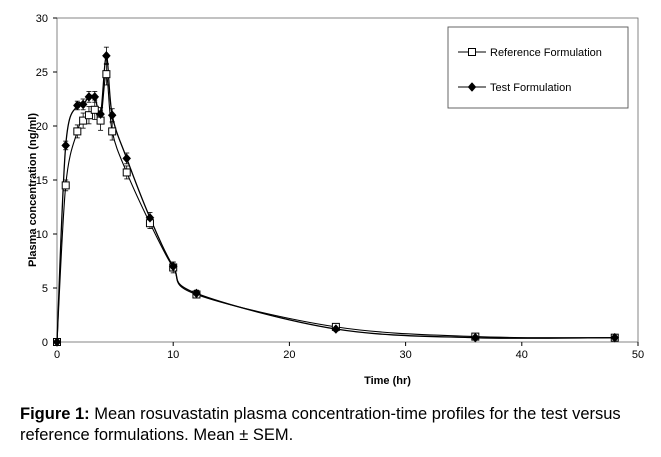 This screenshot has height=457, width=661. I want to click on figure-caption-label: Figure 1:, so click(55, 414).